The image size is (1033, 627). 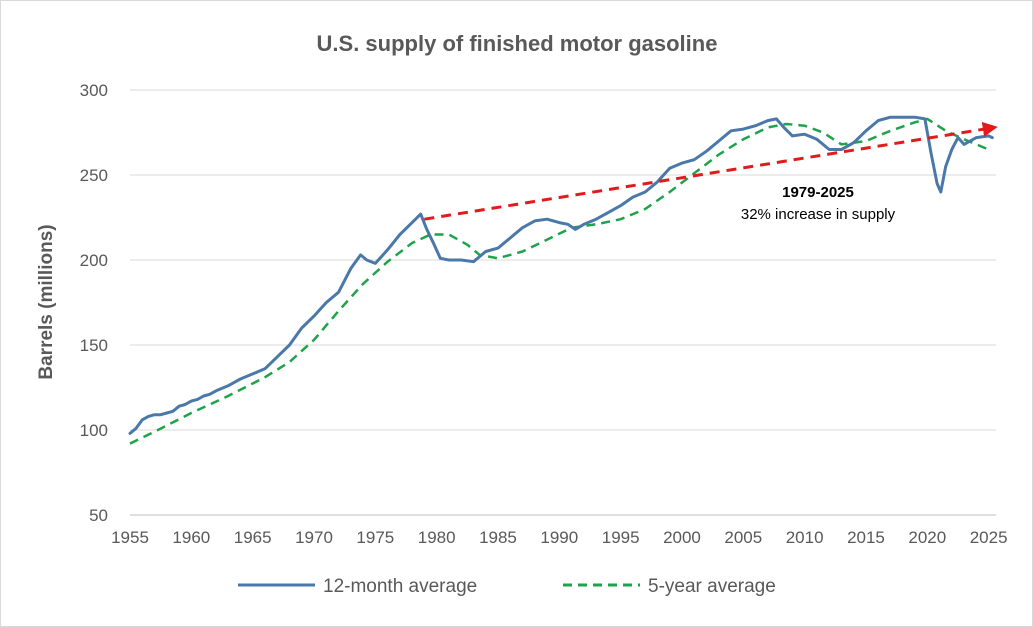 I want to click on y-axis-label: Barrels (millions), so click(x=46, y=301).